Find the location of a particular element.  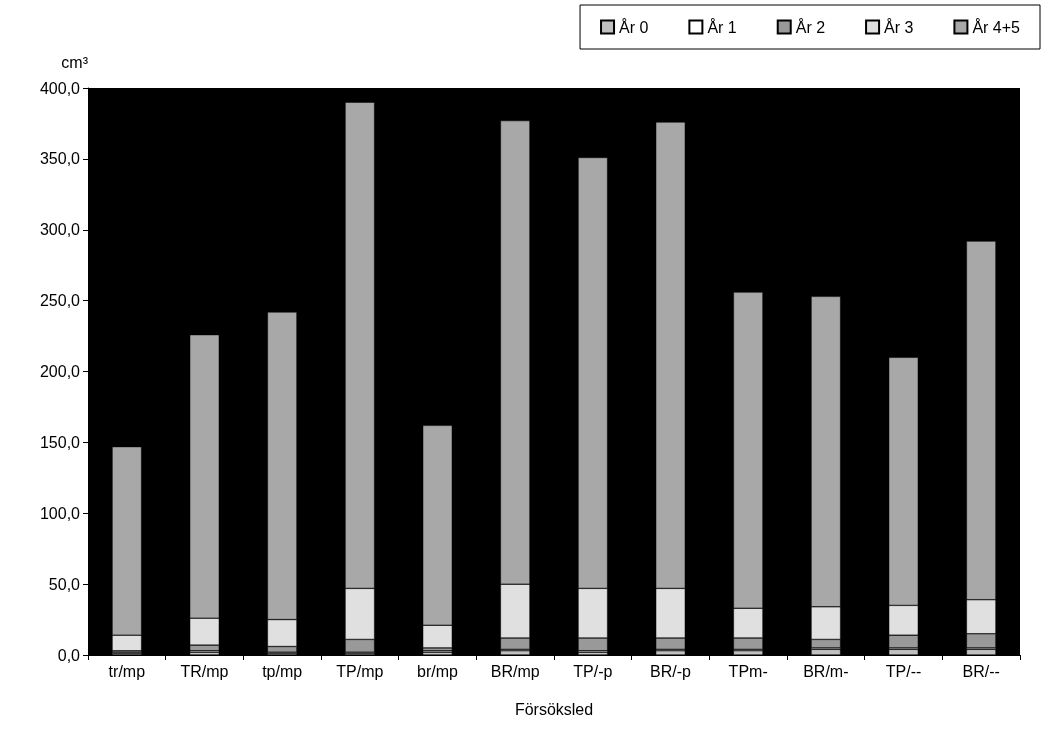

y-tick-label: 400,0 is located at coordinates (60, 88).